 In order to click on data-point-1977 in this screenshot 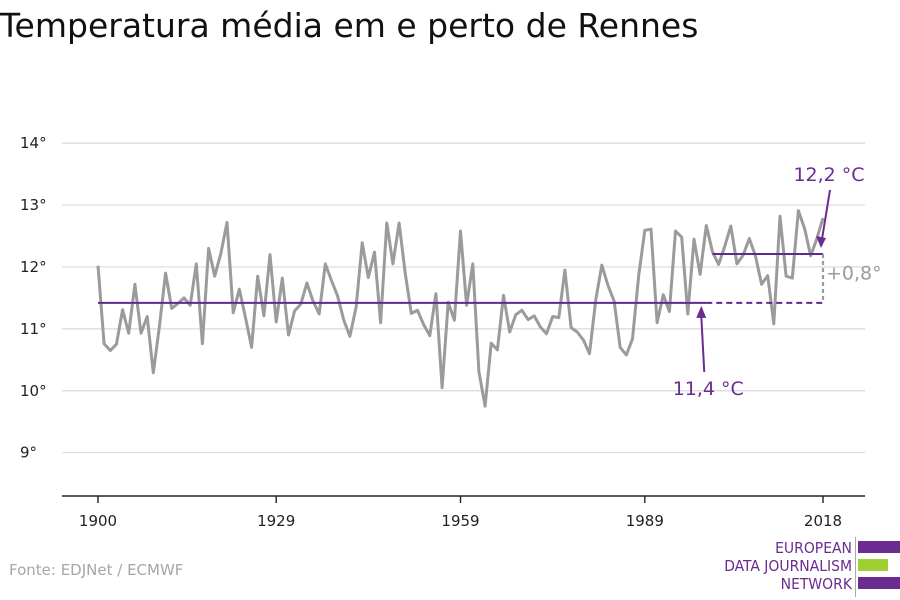, I will do `click(571, 327)`.